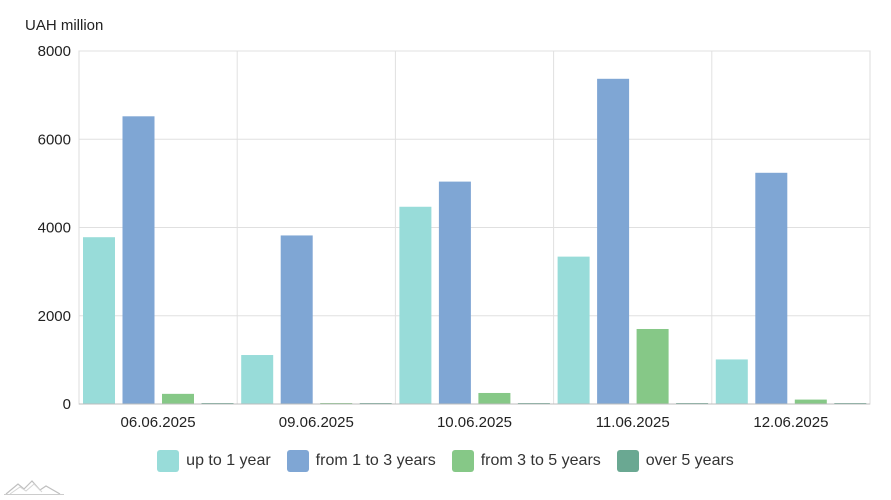 The image size is (891, 500). Describe the element at coordinates (54, 139) in the screenshot. I see `y-tick-label: 6000` at that location.